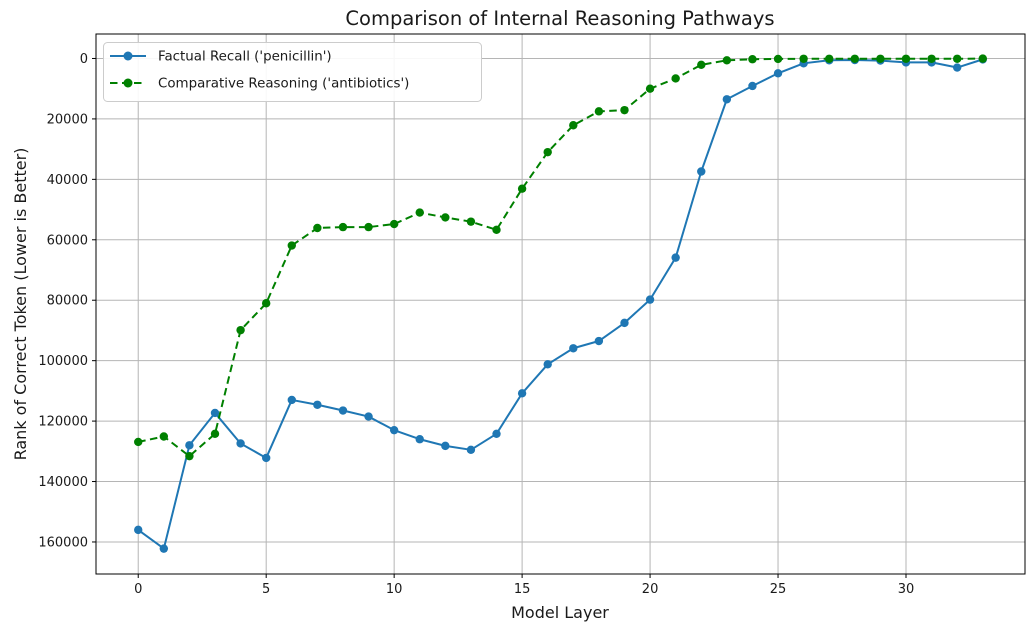 The height and width of the screenshot is (630, 1036). I want to click on y-tick-label: 120000, so click(63, 422).